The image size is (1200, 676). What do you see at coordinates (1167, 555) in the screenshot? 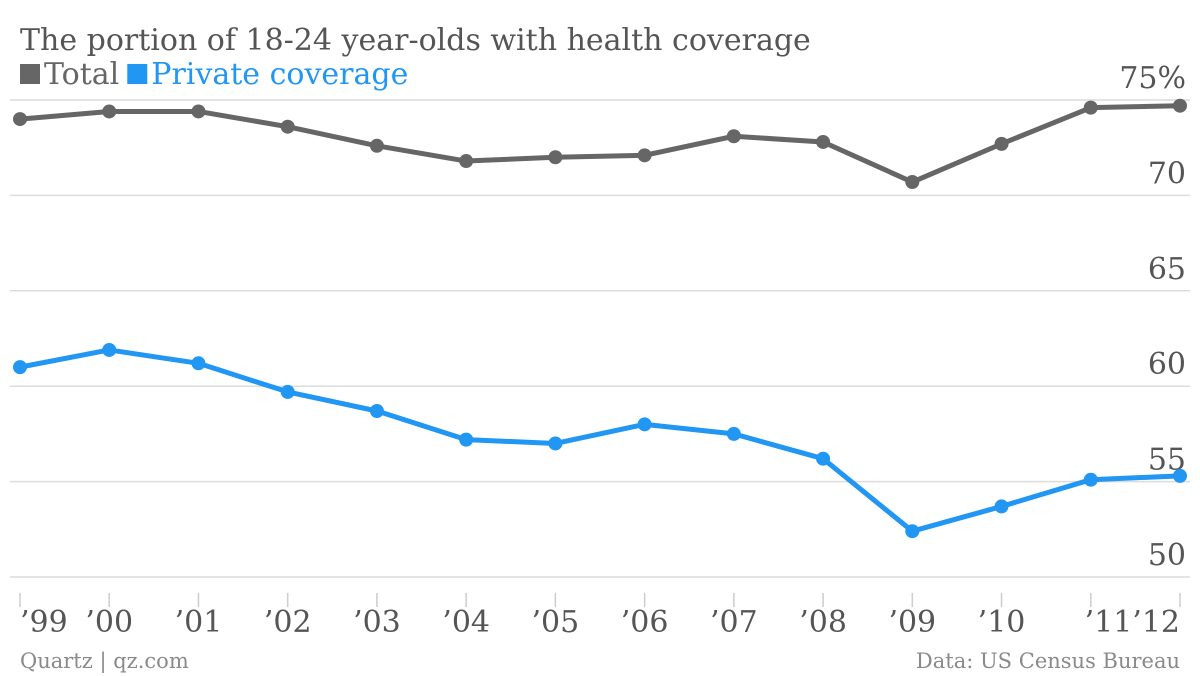
I see `y-tick-label: 50` at bounding box center [1167, 555].